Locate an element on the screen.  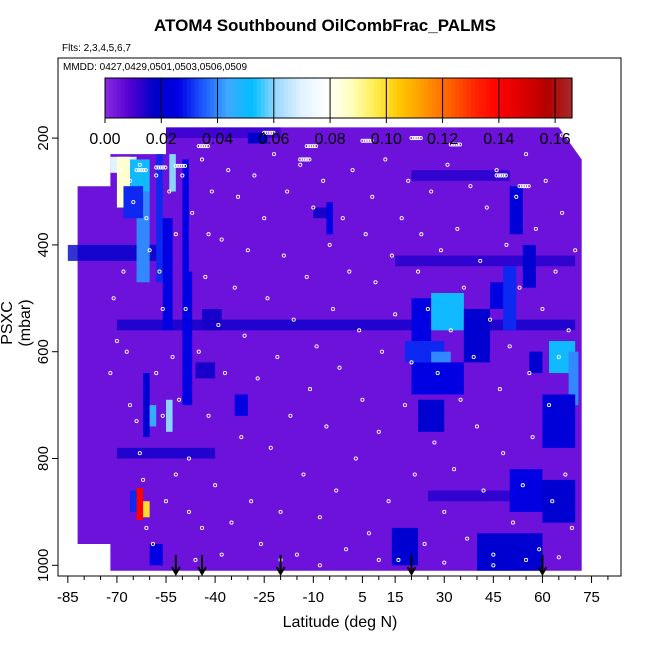
y-axis: 200 400 600 800 1000 is located at coordinates (47, 320).